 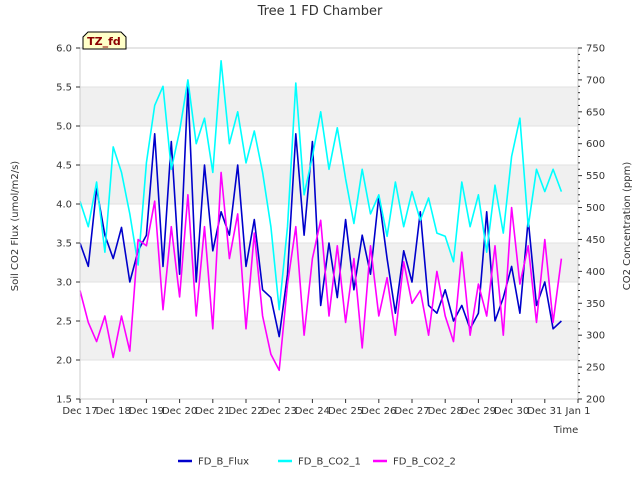 I want to click on y-tick-label-3: 3.0, so click(x=64, y=283).